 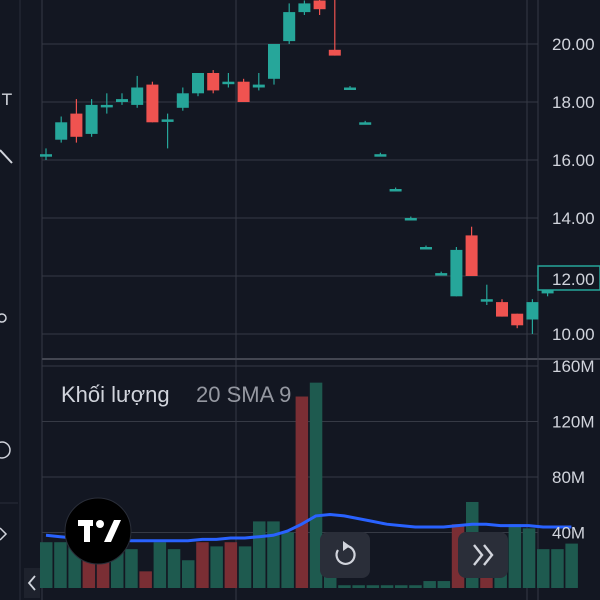 I want to click on price-tick-label-5: 10.00, so click(x=573, y=334).